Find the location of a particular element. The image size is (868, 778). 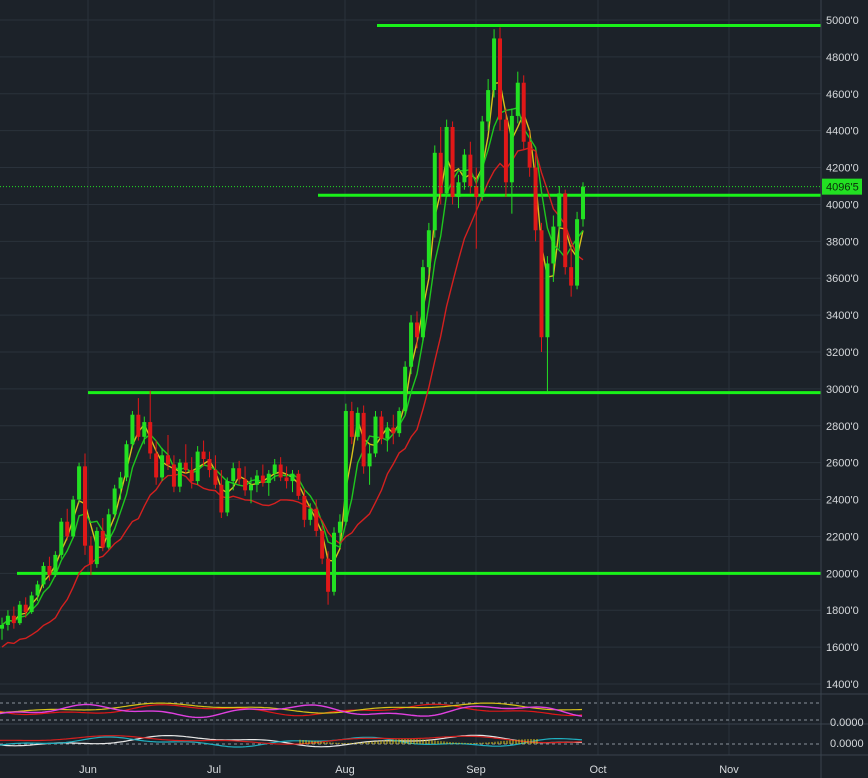

time-axis: Jun Jul Aug Sep Oct Nov is located at coordinates (409, 770).